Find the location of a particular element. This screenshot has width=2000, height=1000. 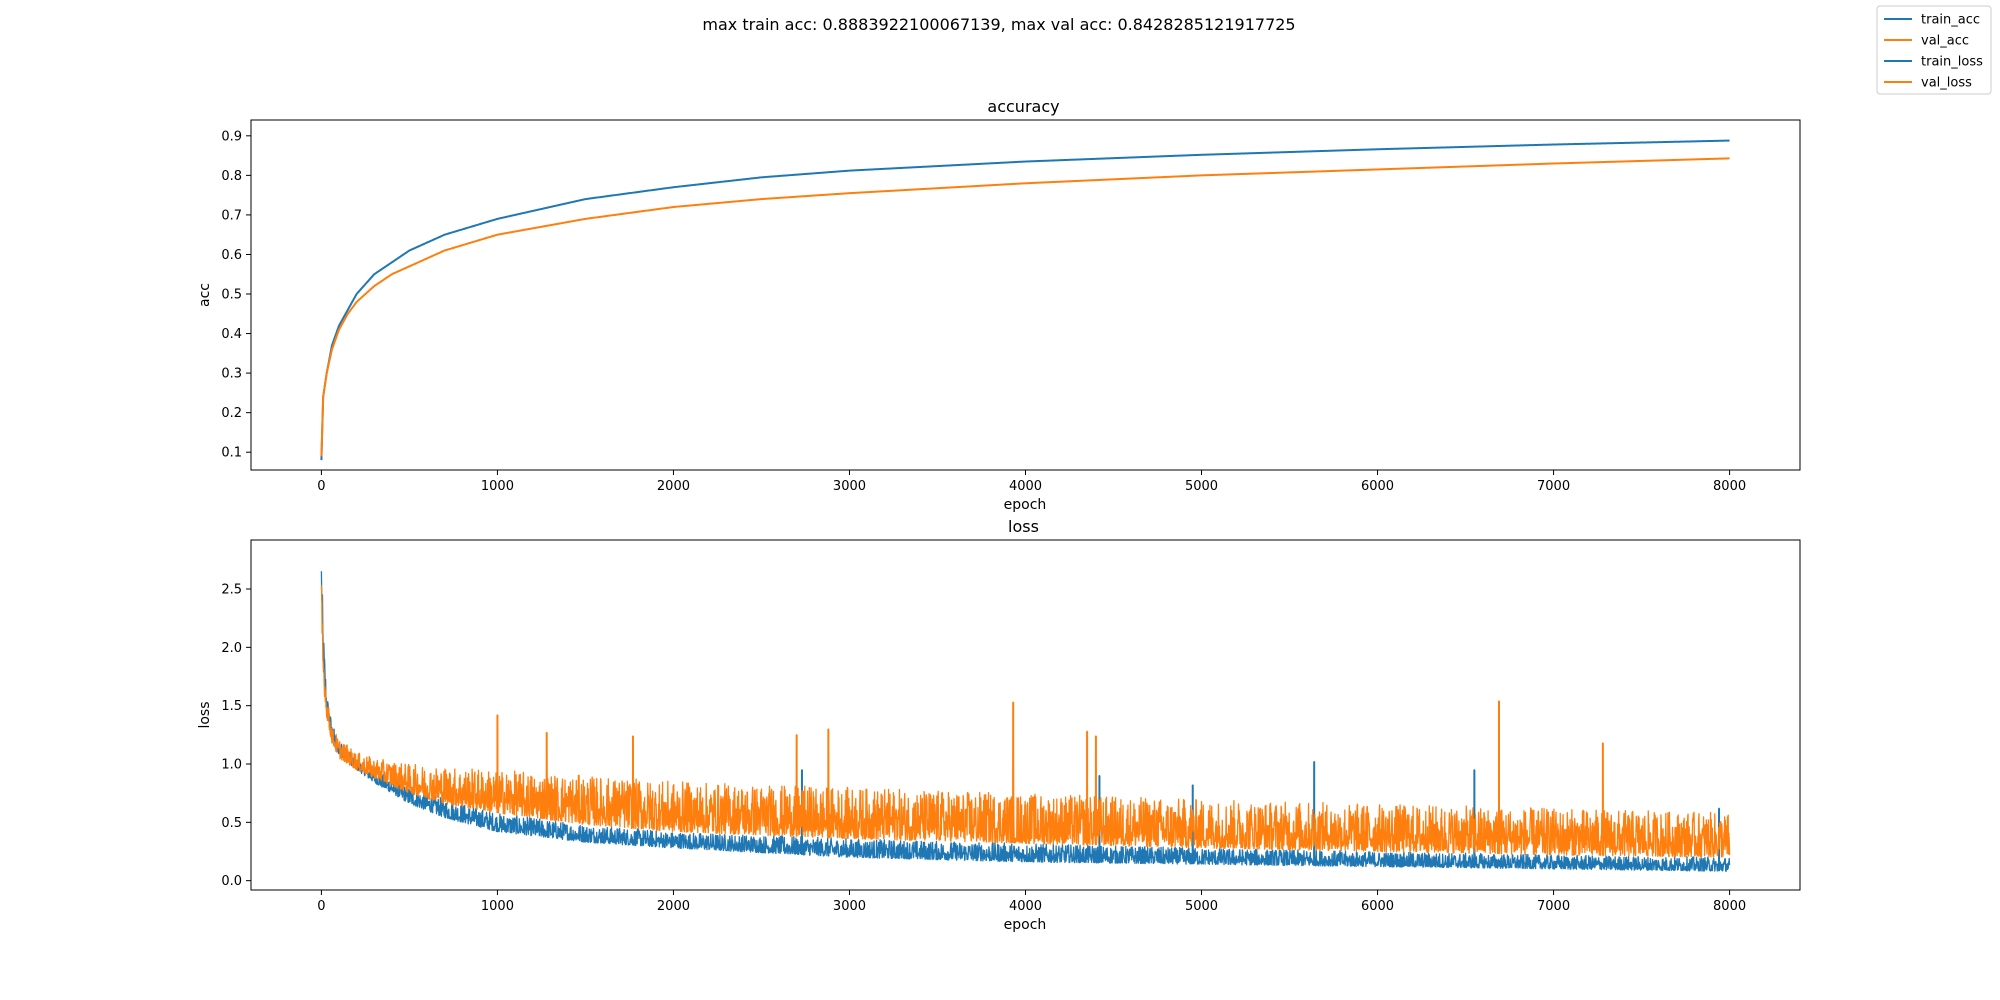

accuracy-ylabel: acc is located at coordinates (205, 295).